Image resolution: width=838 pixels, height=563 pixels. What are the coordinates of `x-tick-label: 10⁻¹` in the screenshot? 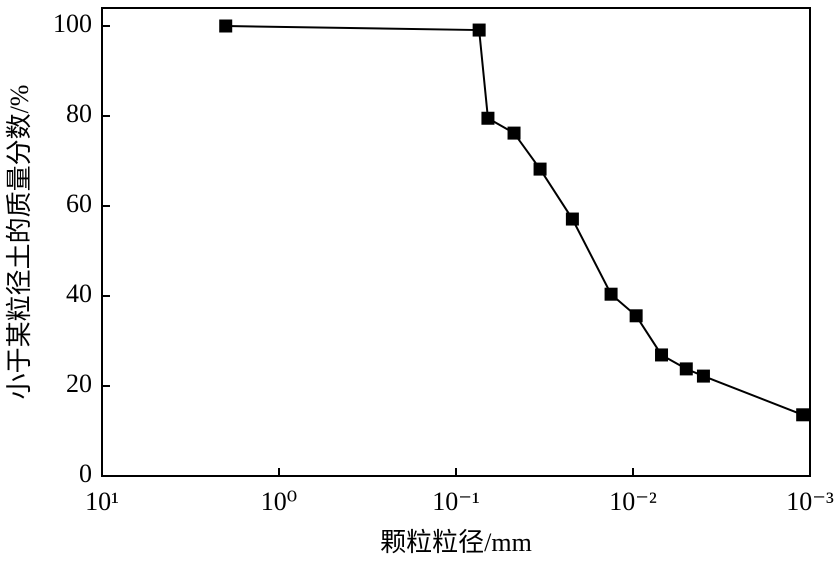 It's located at (456, 501).